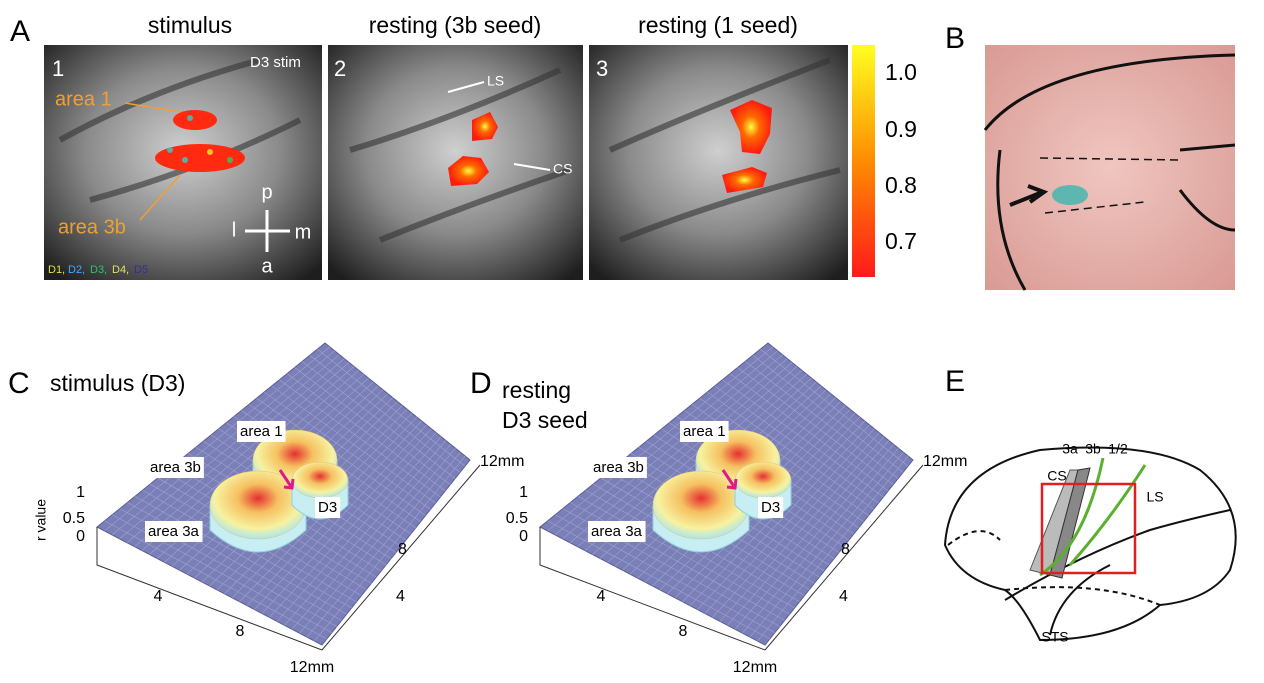 This screenshot has height=683, width=1264. I want to click on y-tick-label: 12mm, so click(945, 461).